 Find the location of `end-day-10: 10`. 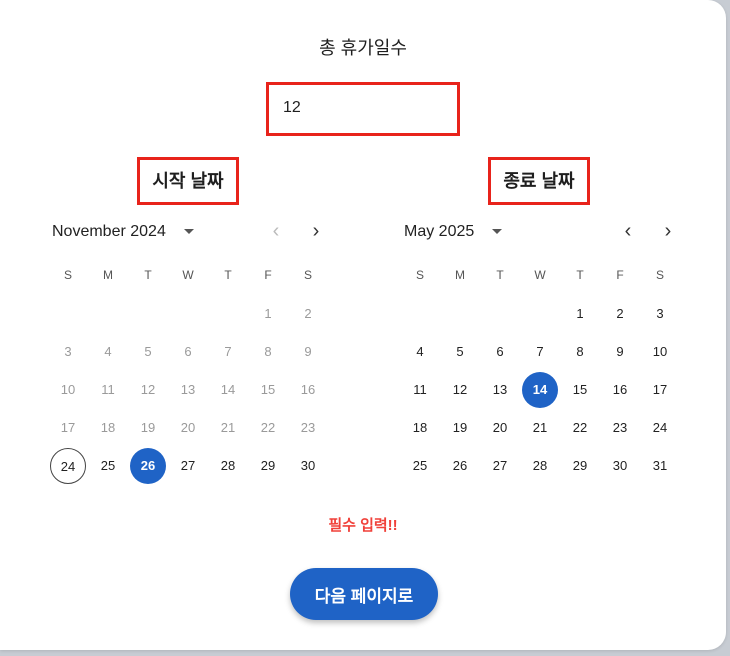

end-day-10: 10 is located at coordinates (660, 351).